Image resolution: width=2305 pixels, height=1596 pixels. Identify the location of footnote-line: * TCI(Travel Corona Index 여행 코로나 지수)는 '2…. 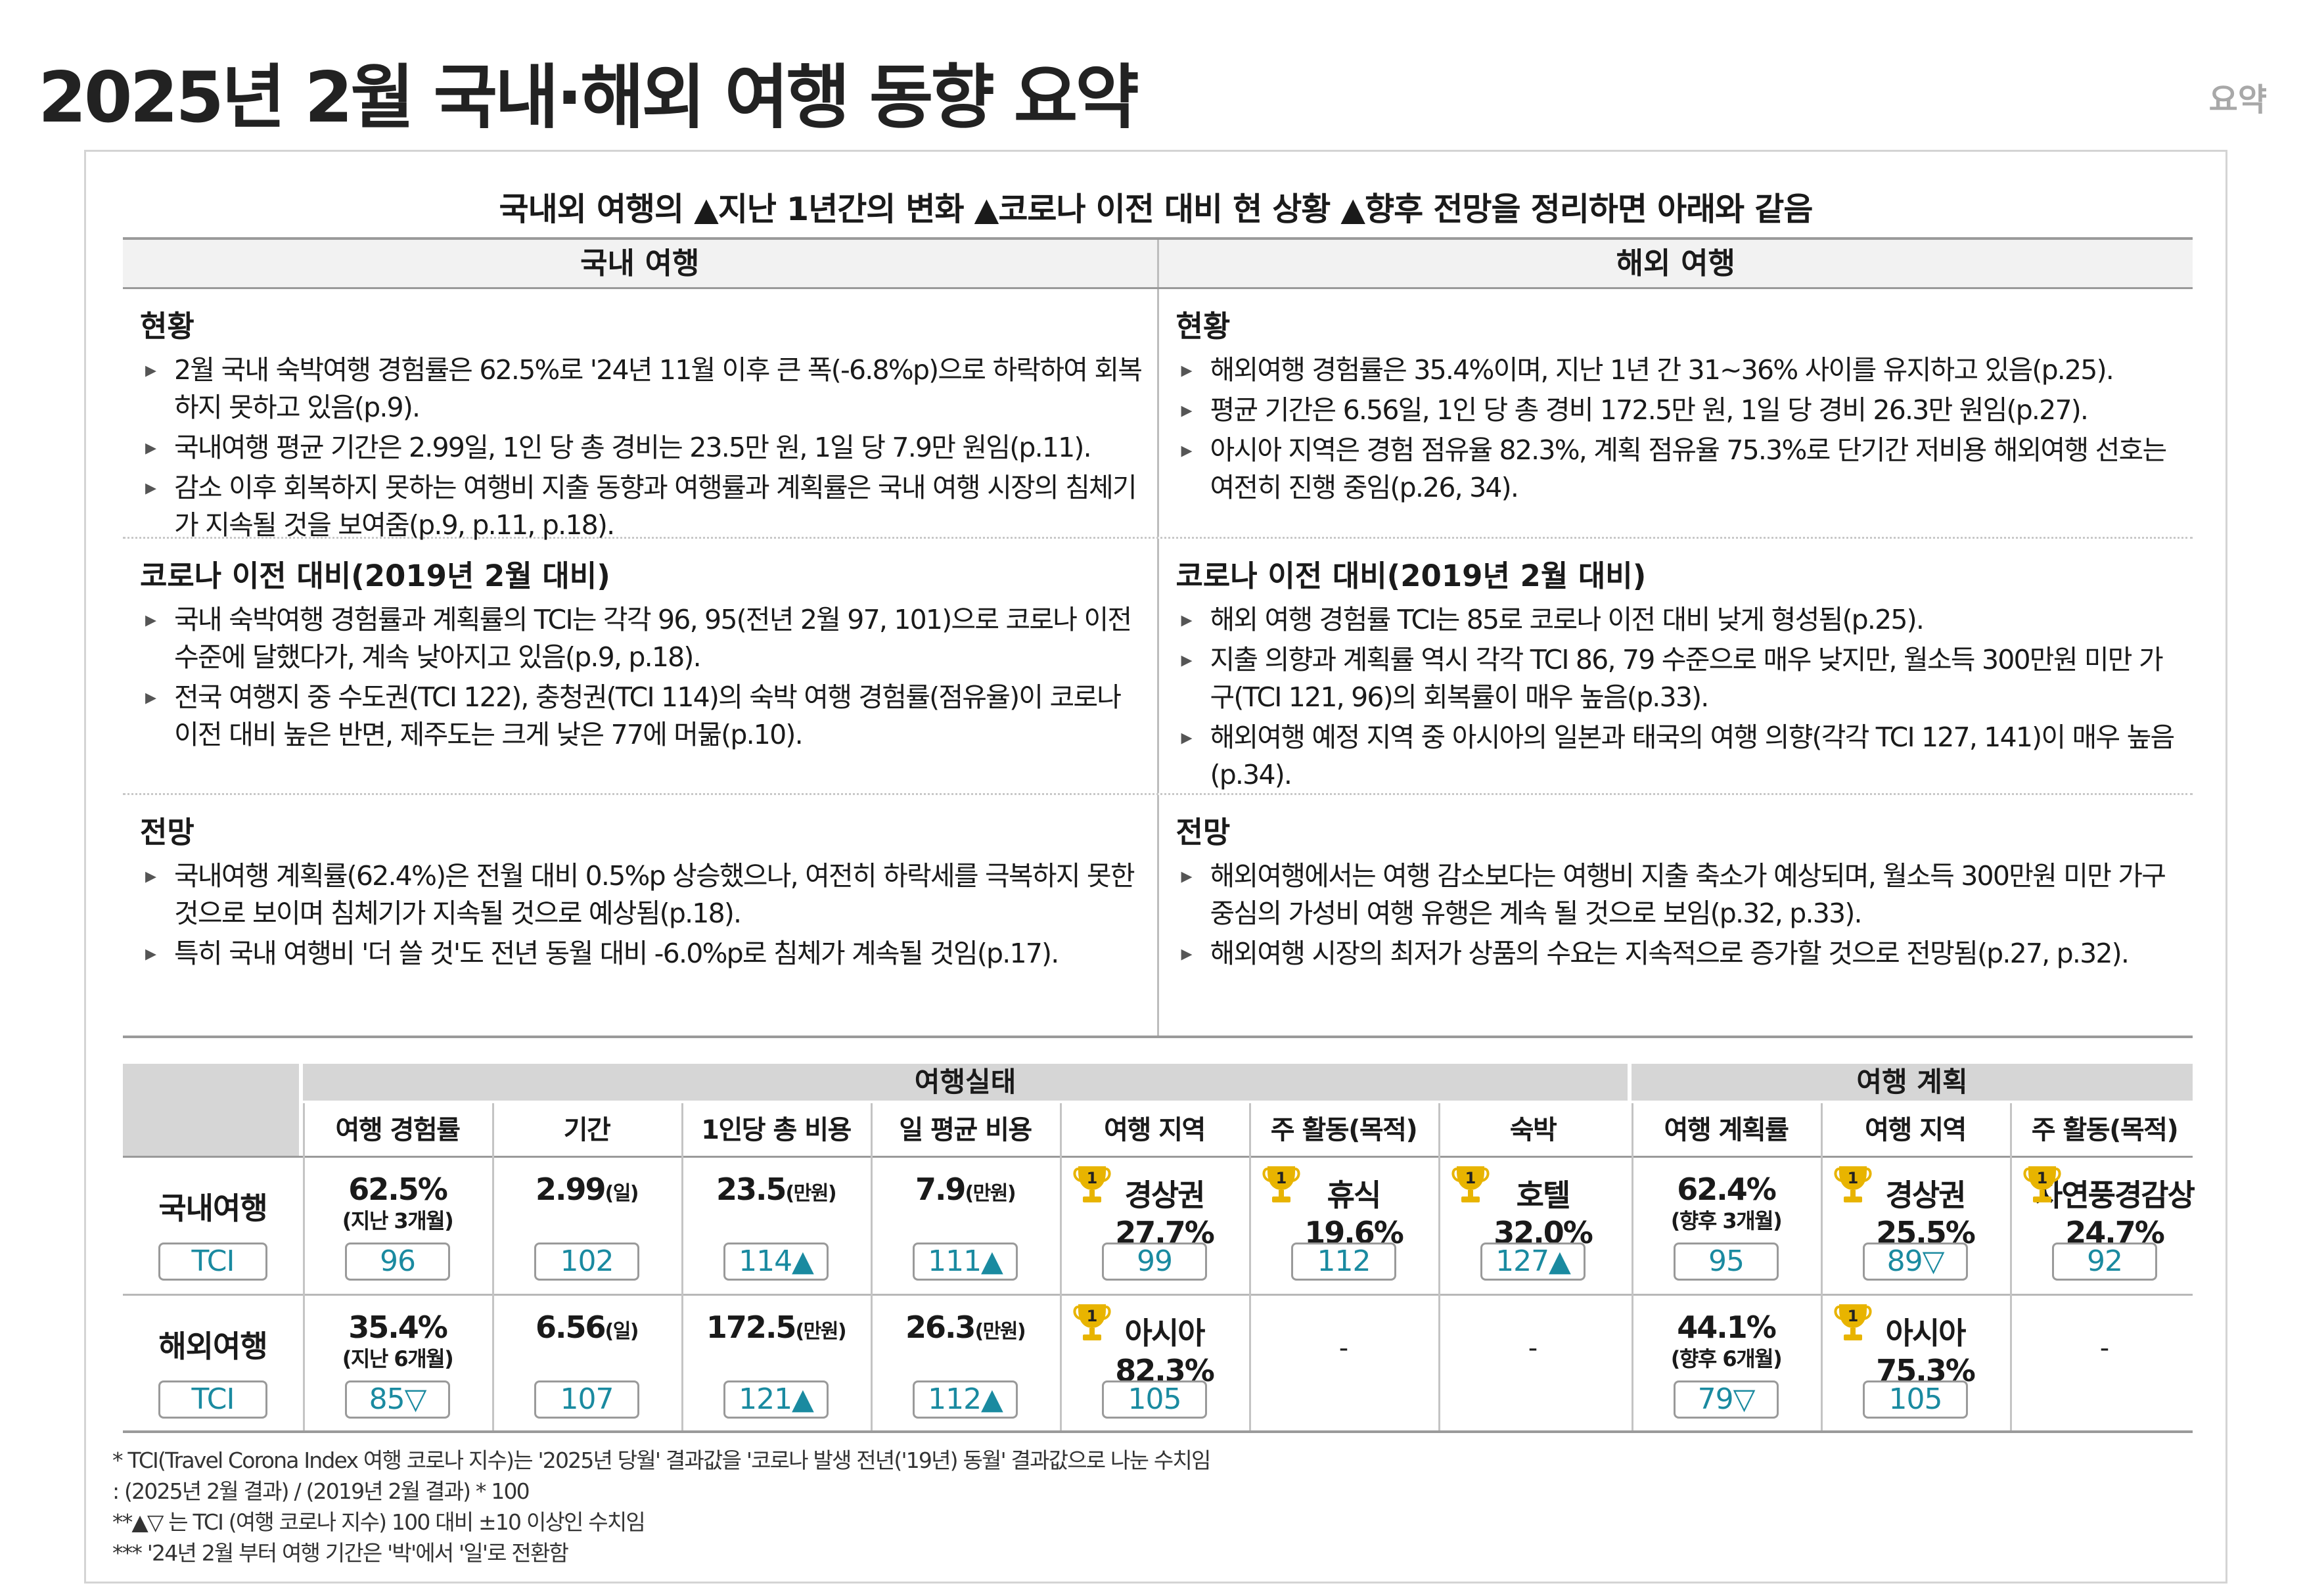
(661, 1460).